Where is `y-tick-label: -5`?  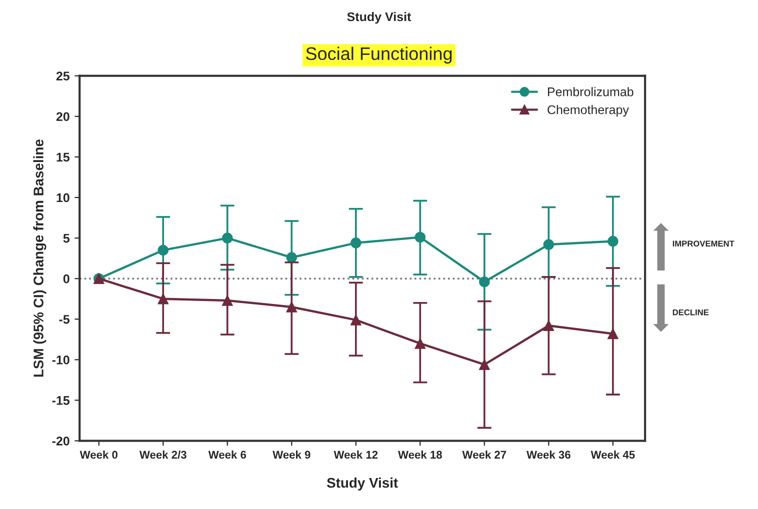 y-tick-label: -5 is located at coordinates (64, 319).